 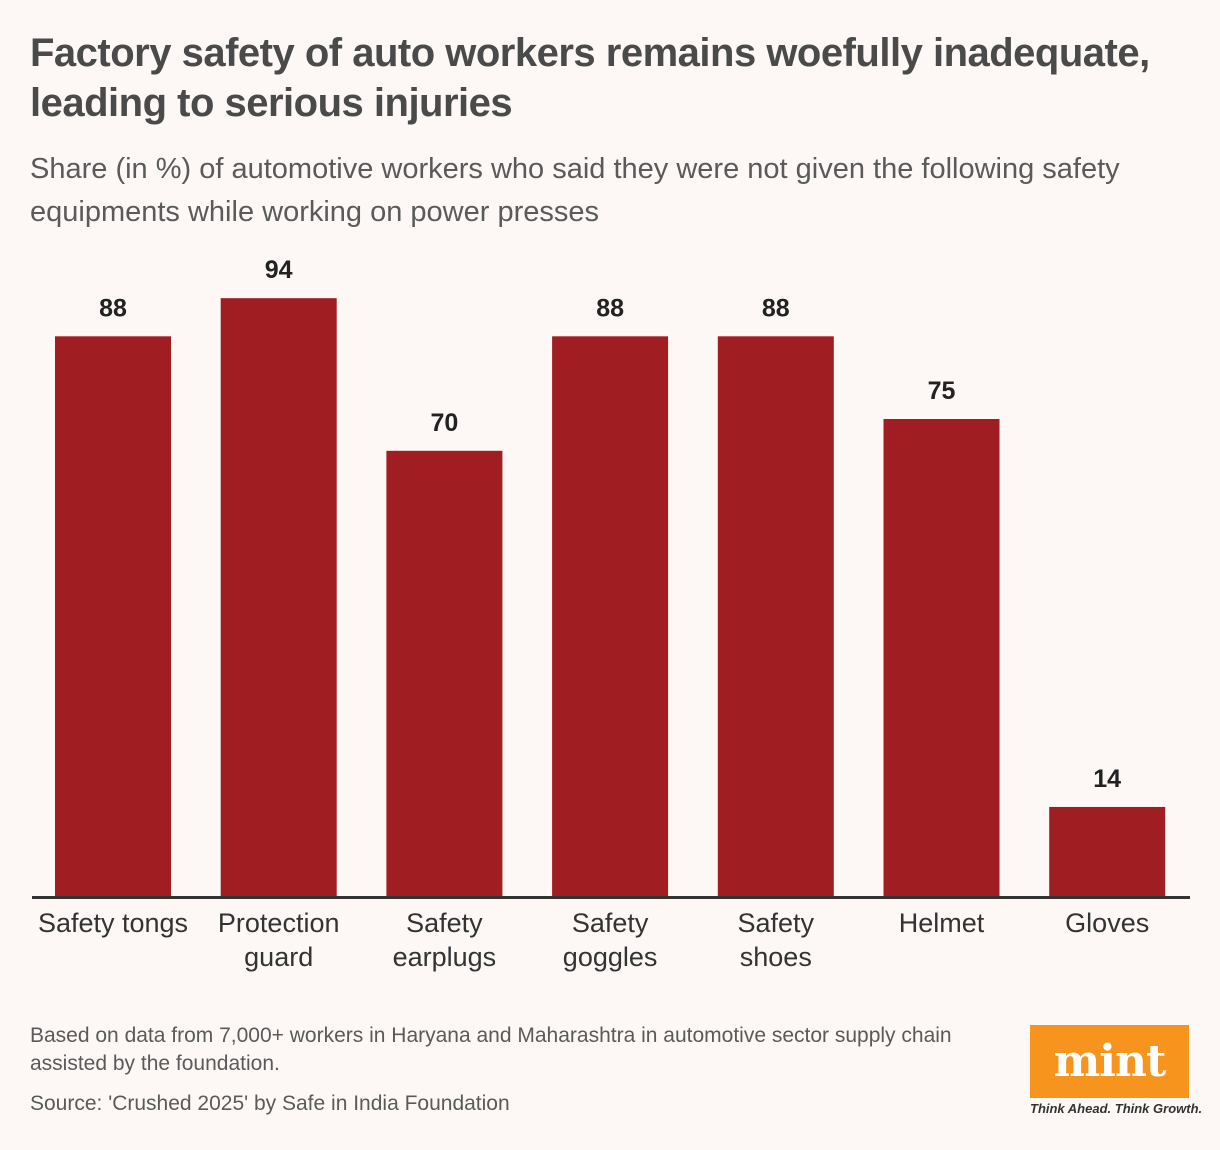 I want to click on data-label-0: 88, so click(x=113, y=308).